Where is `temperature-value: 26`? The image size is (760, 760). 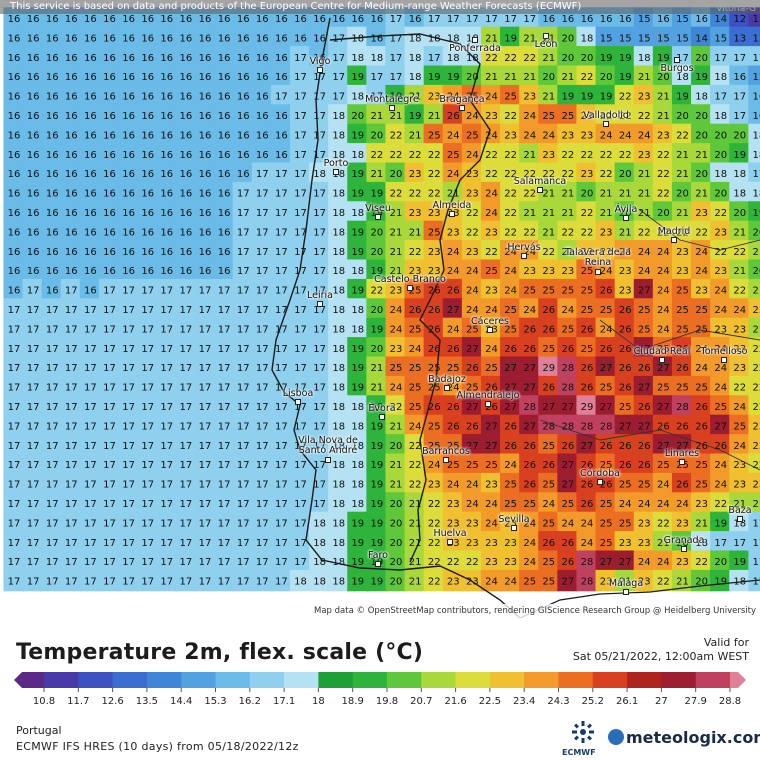 temperature-value: 26 is located at coordinates (682, 349).